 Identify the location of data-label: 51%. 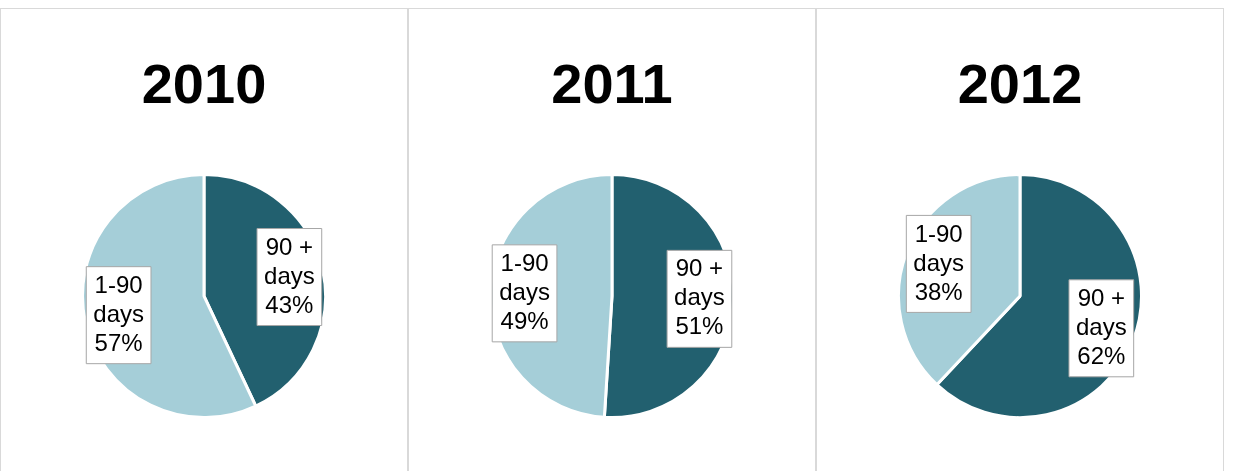
(699, 326).